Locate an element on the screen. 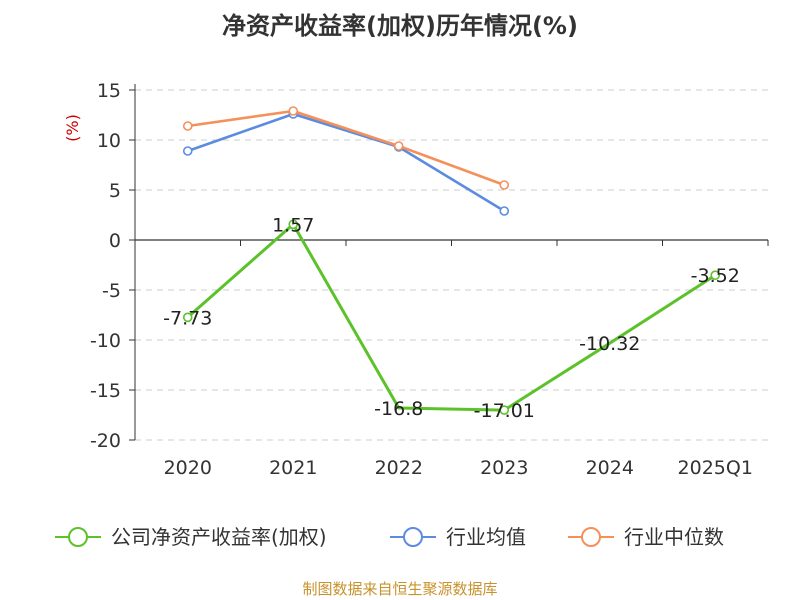 The height and width of the screenshot is (600, 800). data-label: -17.01 is located at coordinates (504, 411).